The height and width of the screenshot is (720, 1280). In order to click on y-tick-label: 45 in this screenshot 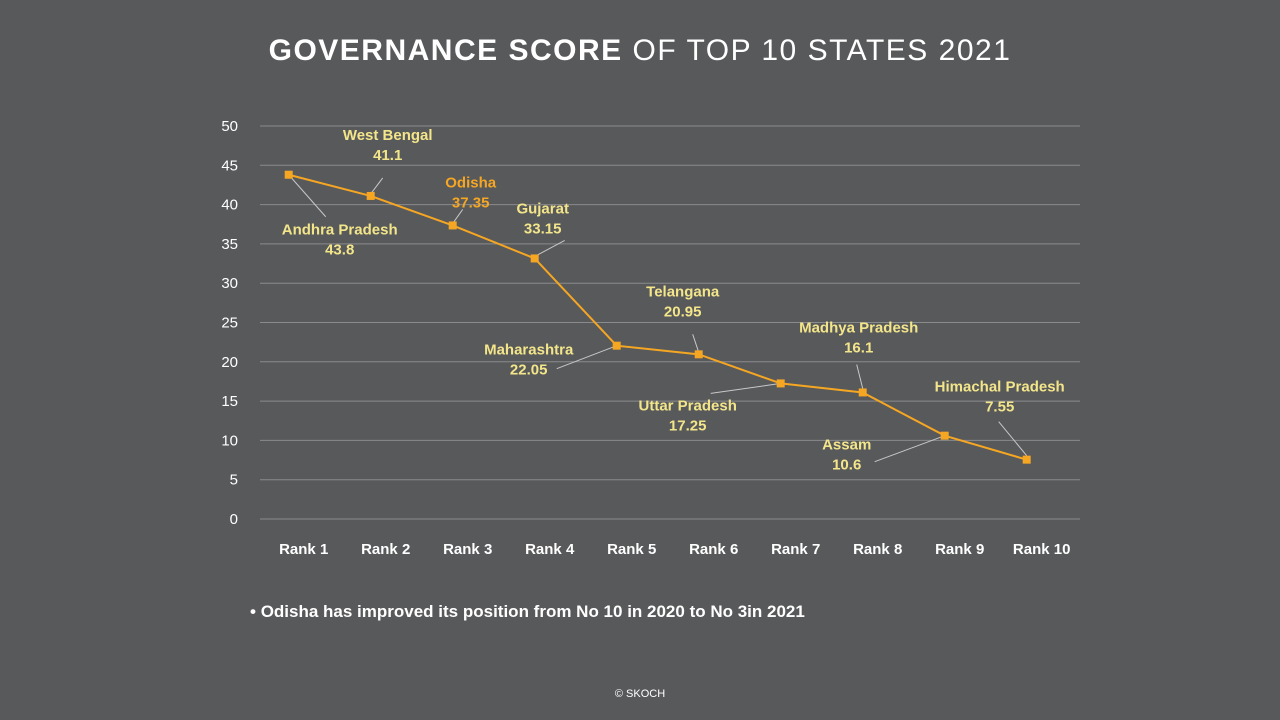, I will do `click(229, 165)`.